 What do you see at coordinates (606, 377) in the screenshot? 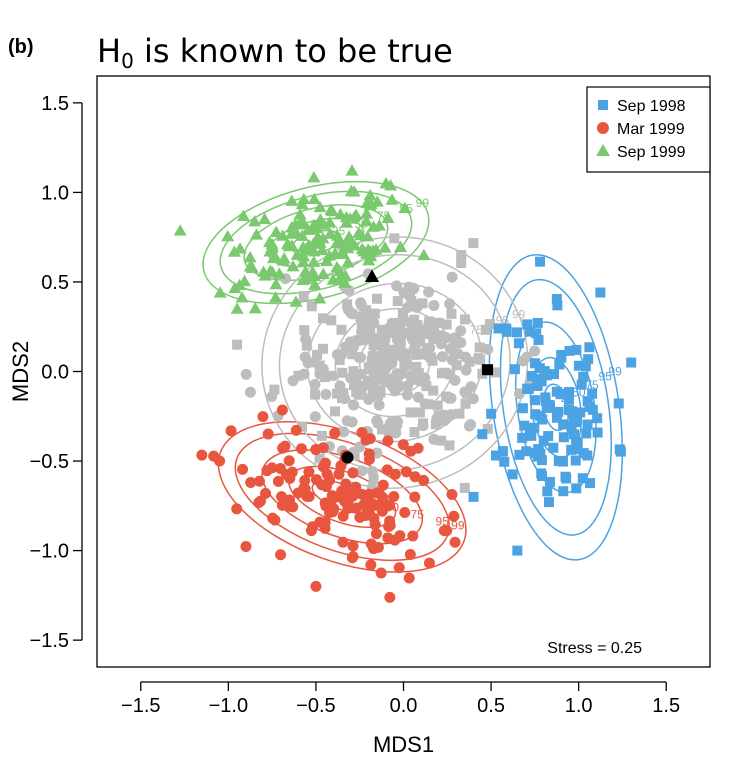
I see `contour-label: 95` at bounding box center [606, 377].